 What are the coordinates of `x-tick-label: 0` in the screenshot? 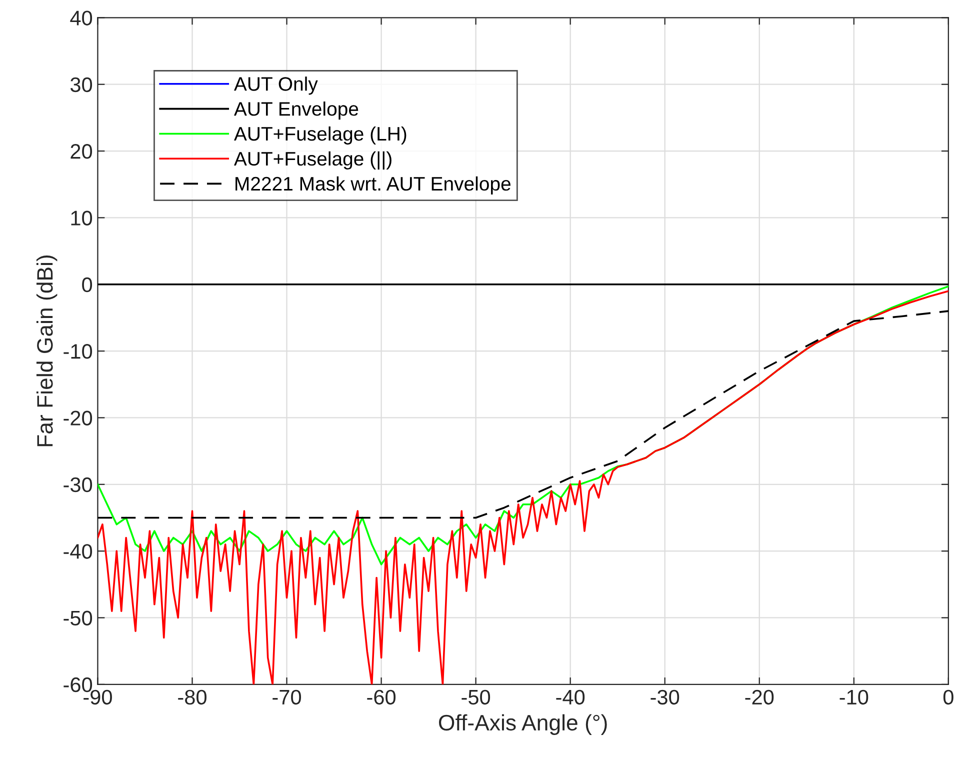 It's located at (948, 697).